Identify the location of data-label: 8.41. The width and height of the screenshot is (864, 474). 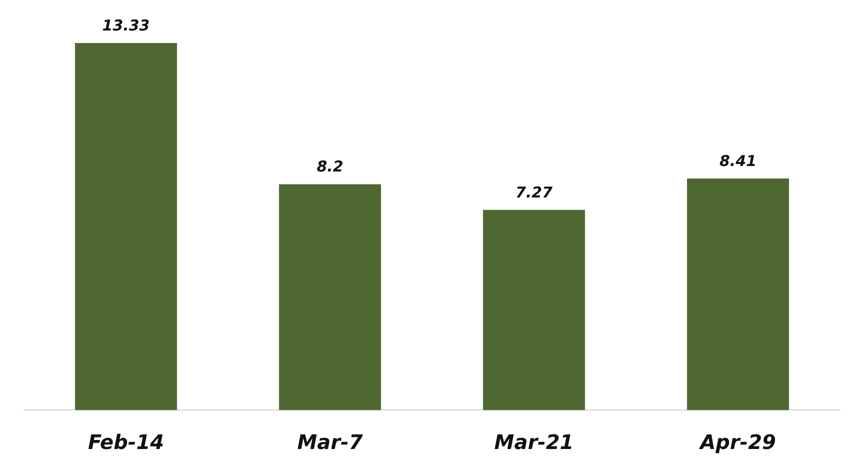
(738, 161).